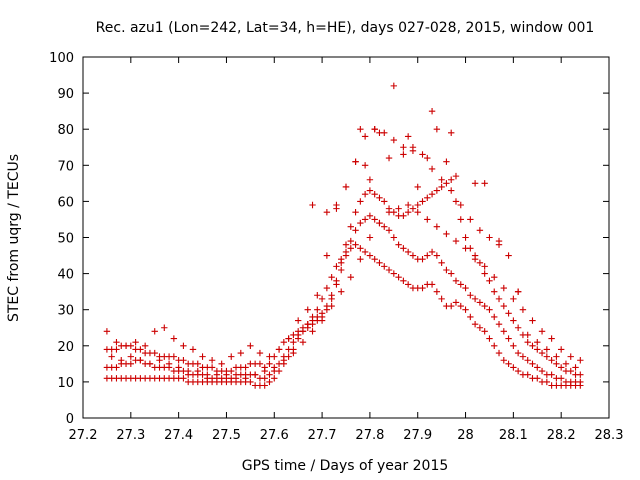 Image resolution: width=640 pixels, height=480 pixels. I want to click on x-tick-label: 27.3, so click(130, 435).